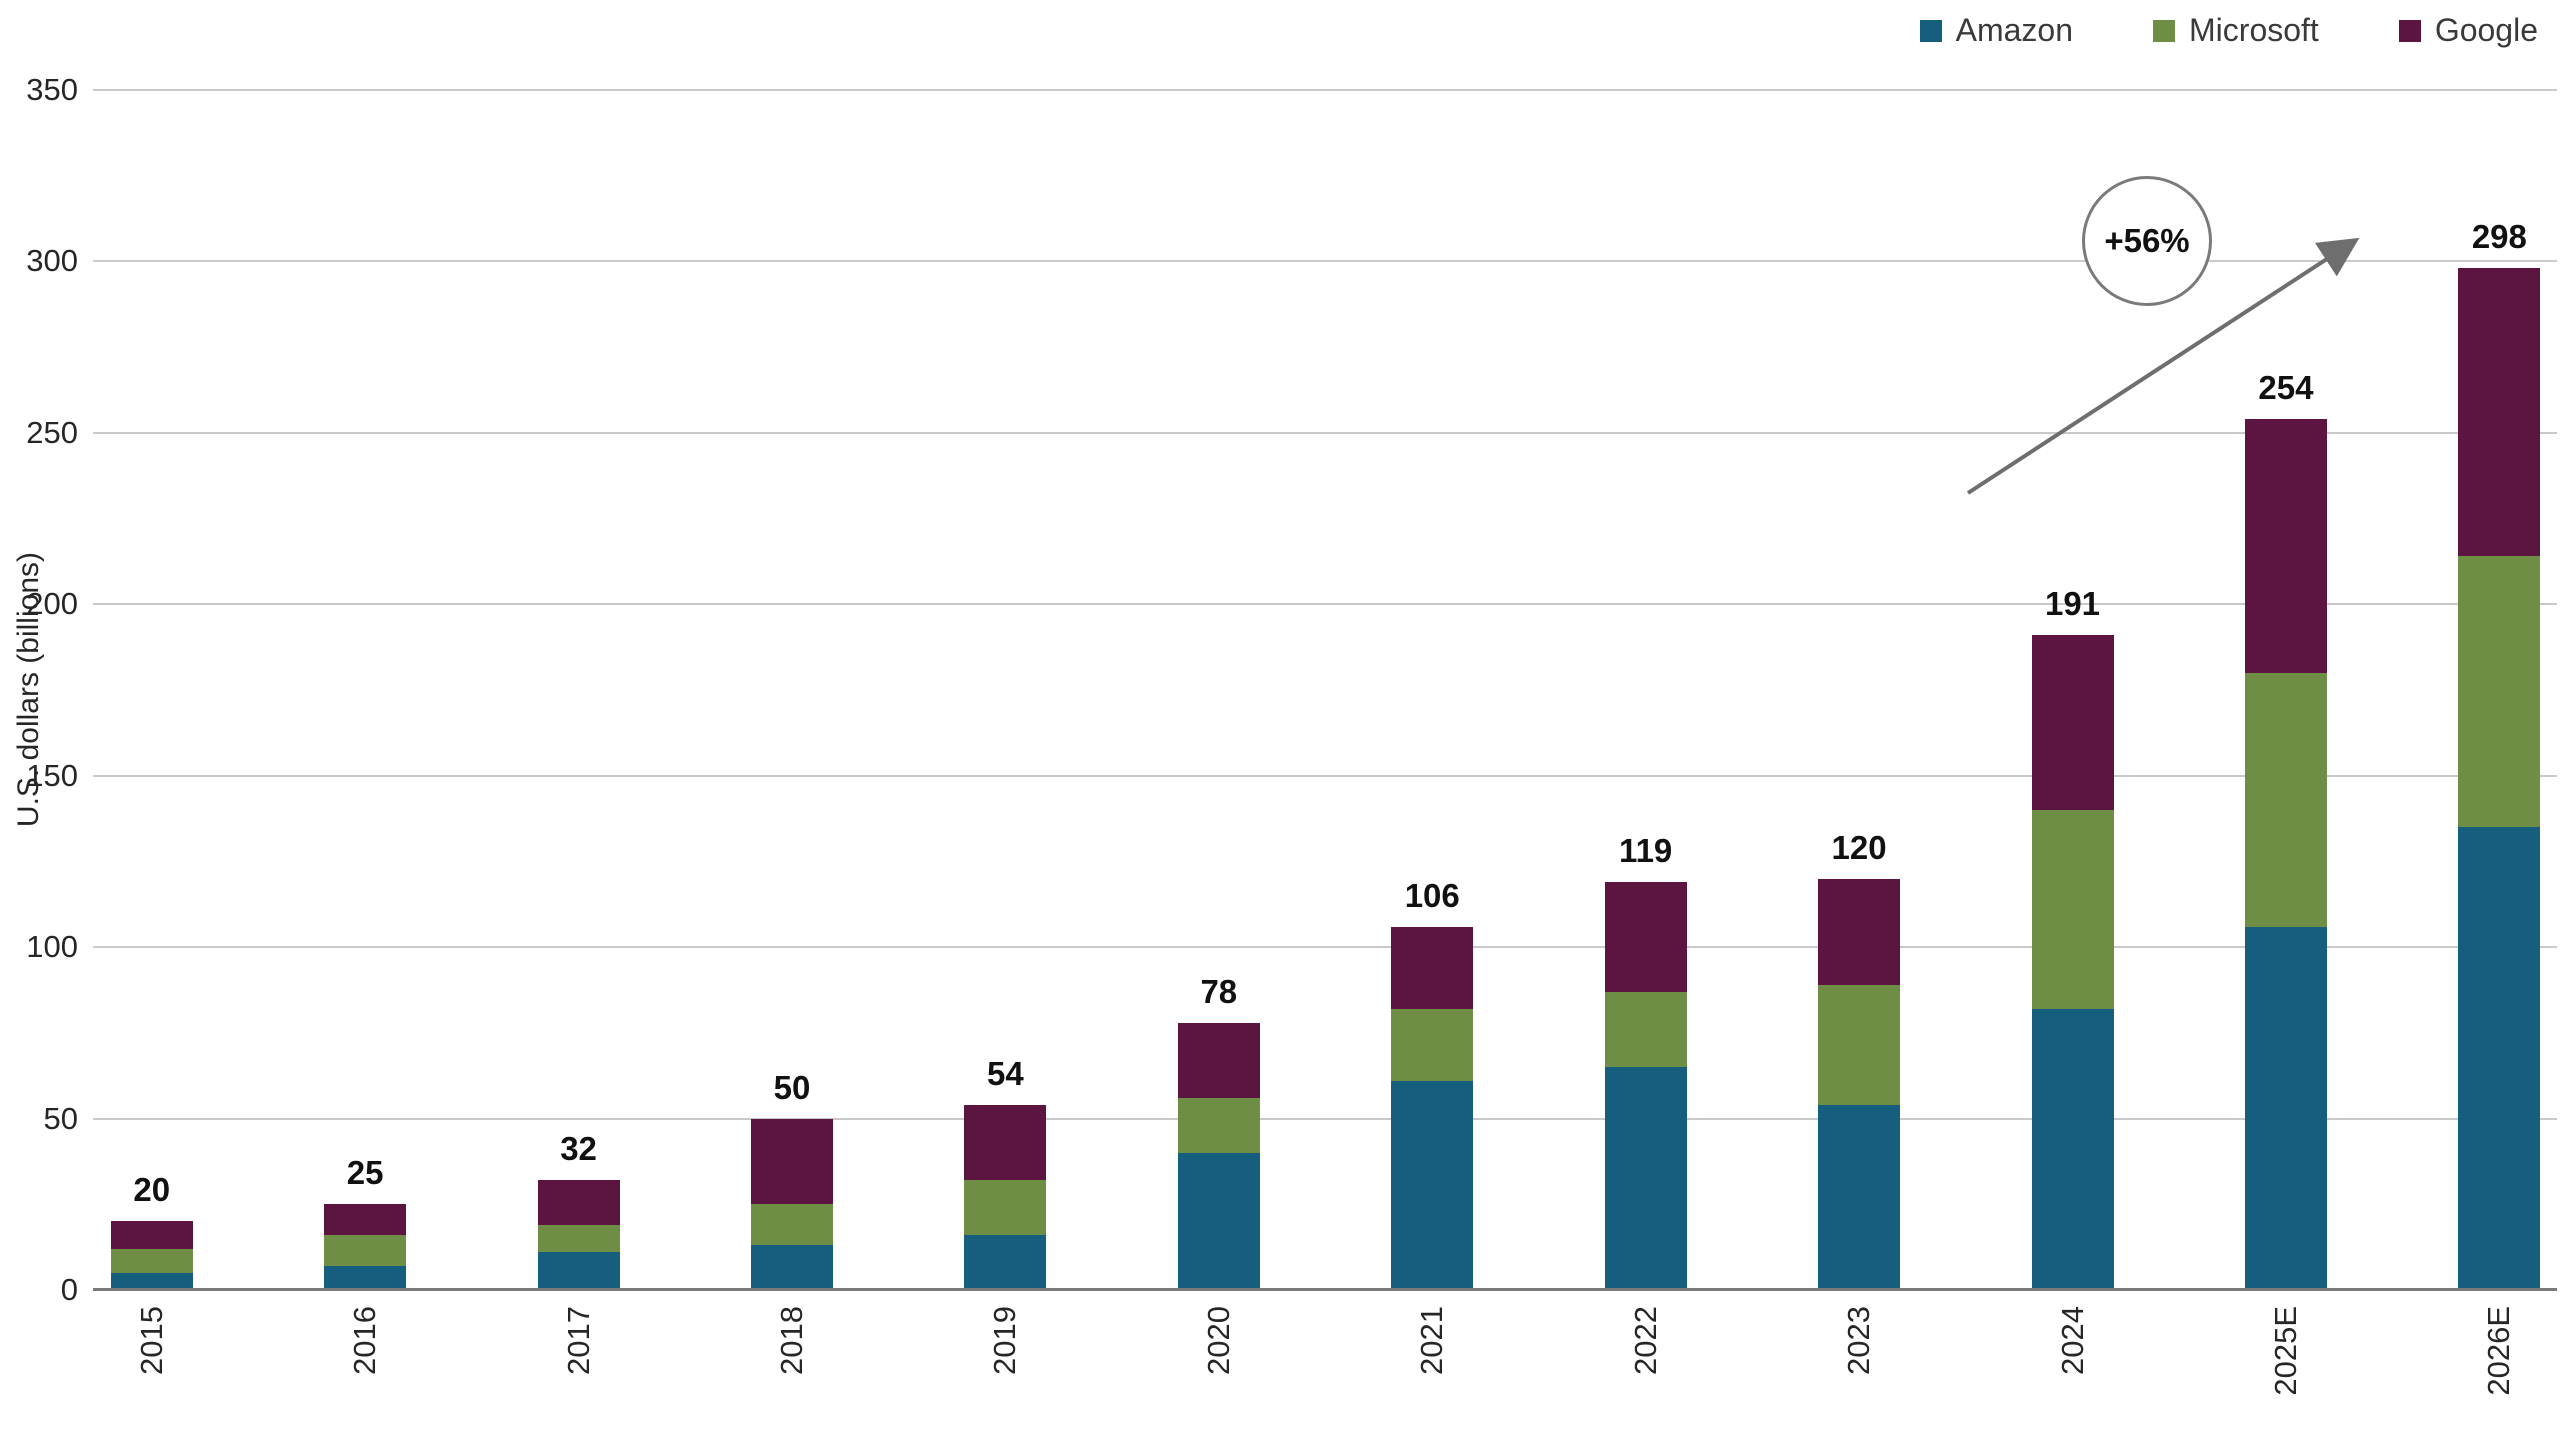 The height and width of the screenshot is (1440, 2560). Describe the element at coordinates (791, 1340) in the screenshot. I see `x-tick-label-2018: 2018` at that location.